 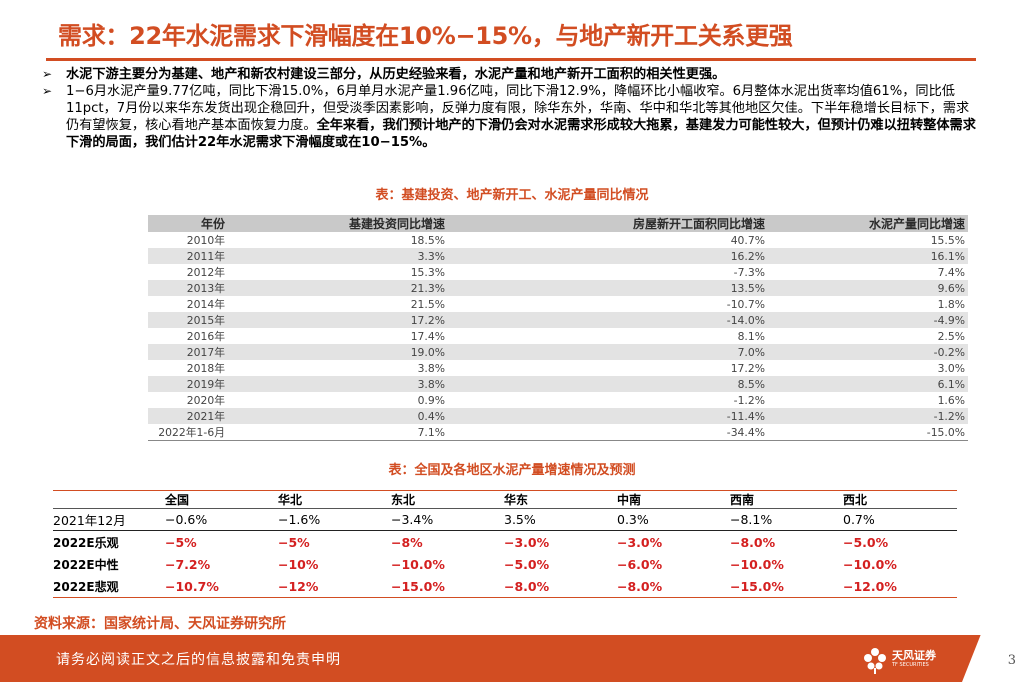 What do you see at coordinates (425, 36) in the screenshot?
I see `page-title: 需求：22年水泥需求下滑幅度在10%−15%，与地产新开工关系更强` at bounding box center [425, 36].